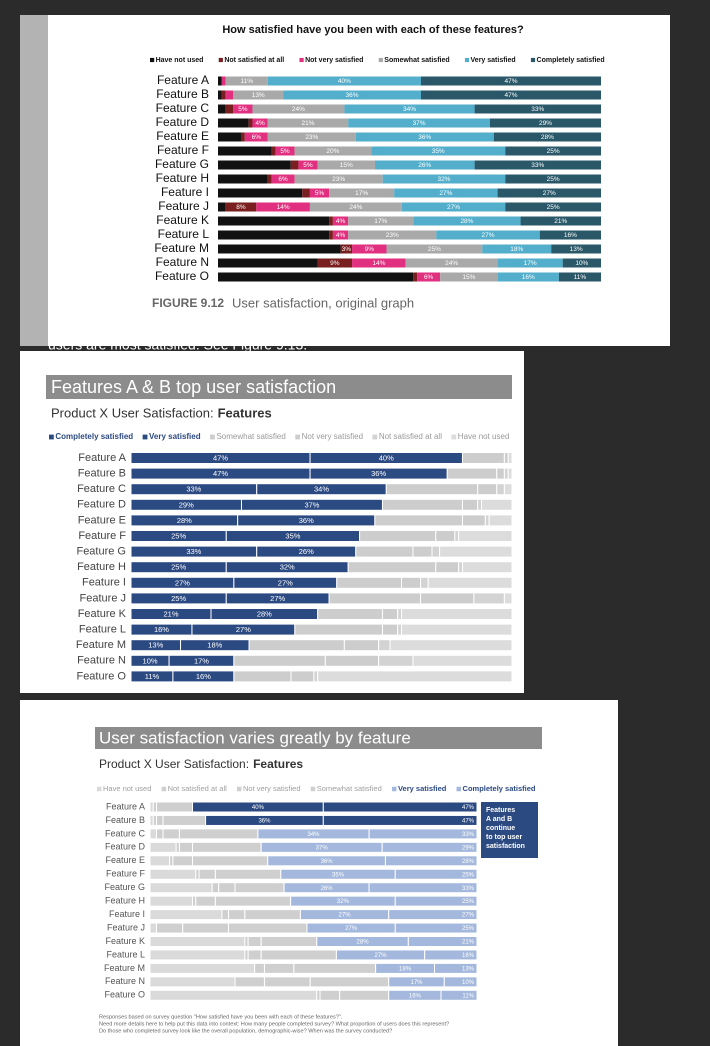  What do you see at coordinates (338, 875) in the screenshot?
I see `value-label: 35%` at bounding box center [338, 875].